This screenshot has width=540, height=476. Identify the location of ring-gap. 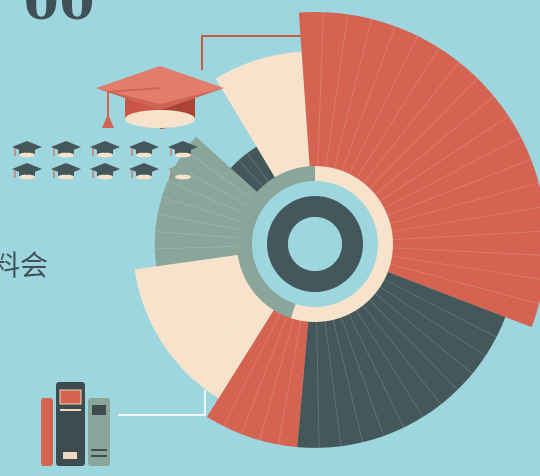
(315, 244).